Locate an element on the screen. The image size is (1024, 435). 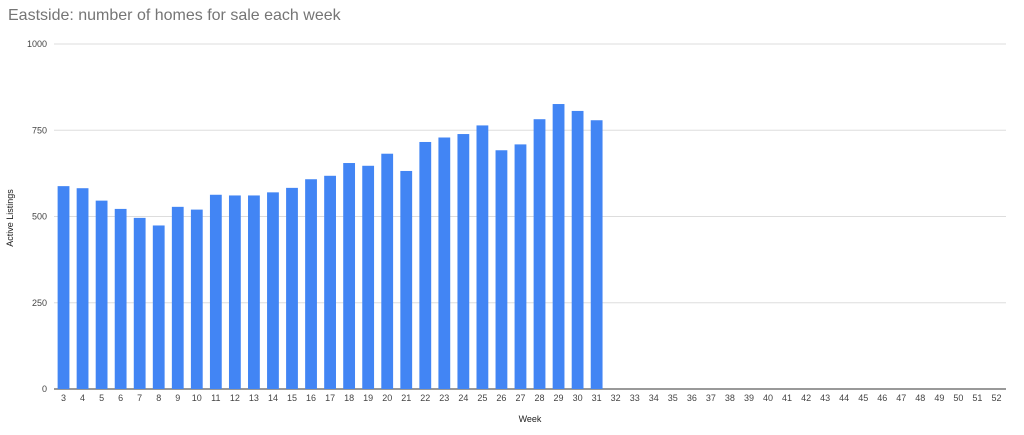
x-tick-label: 42 is located at coordinates (806, 398).